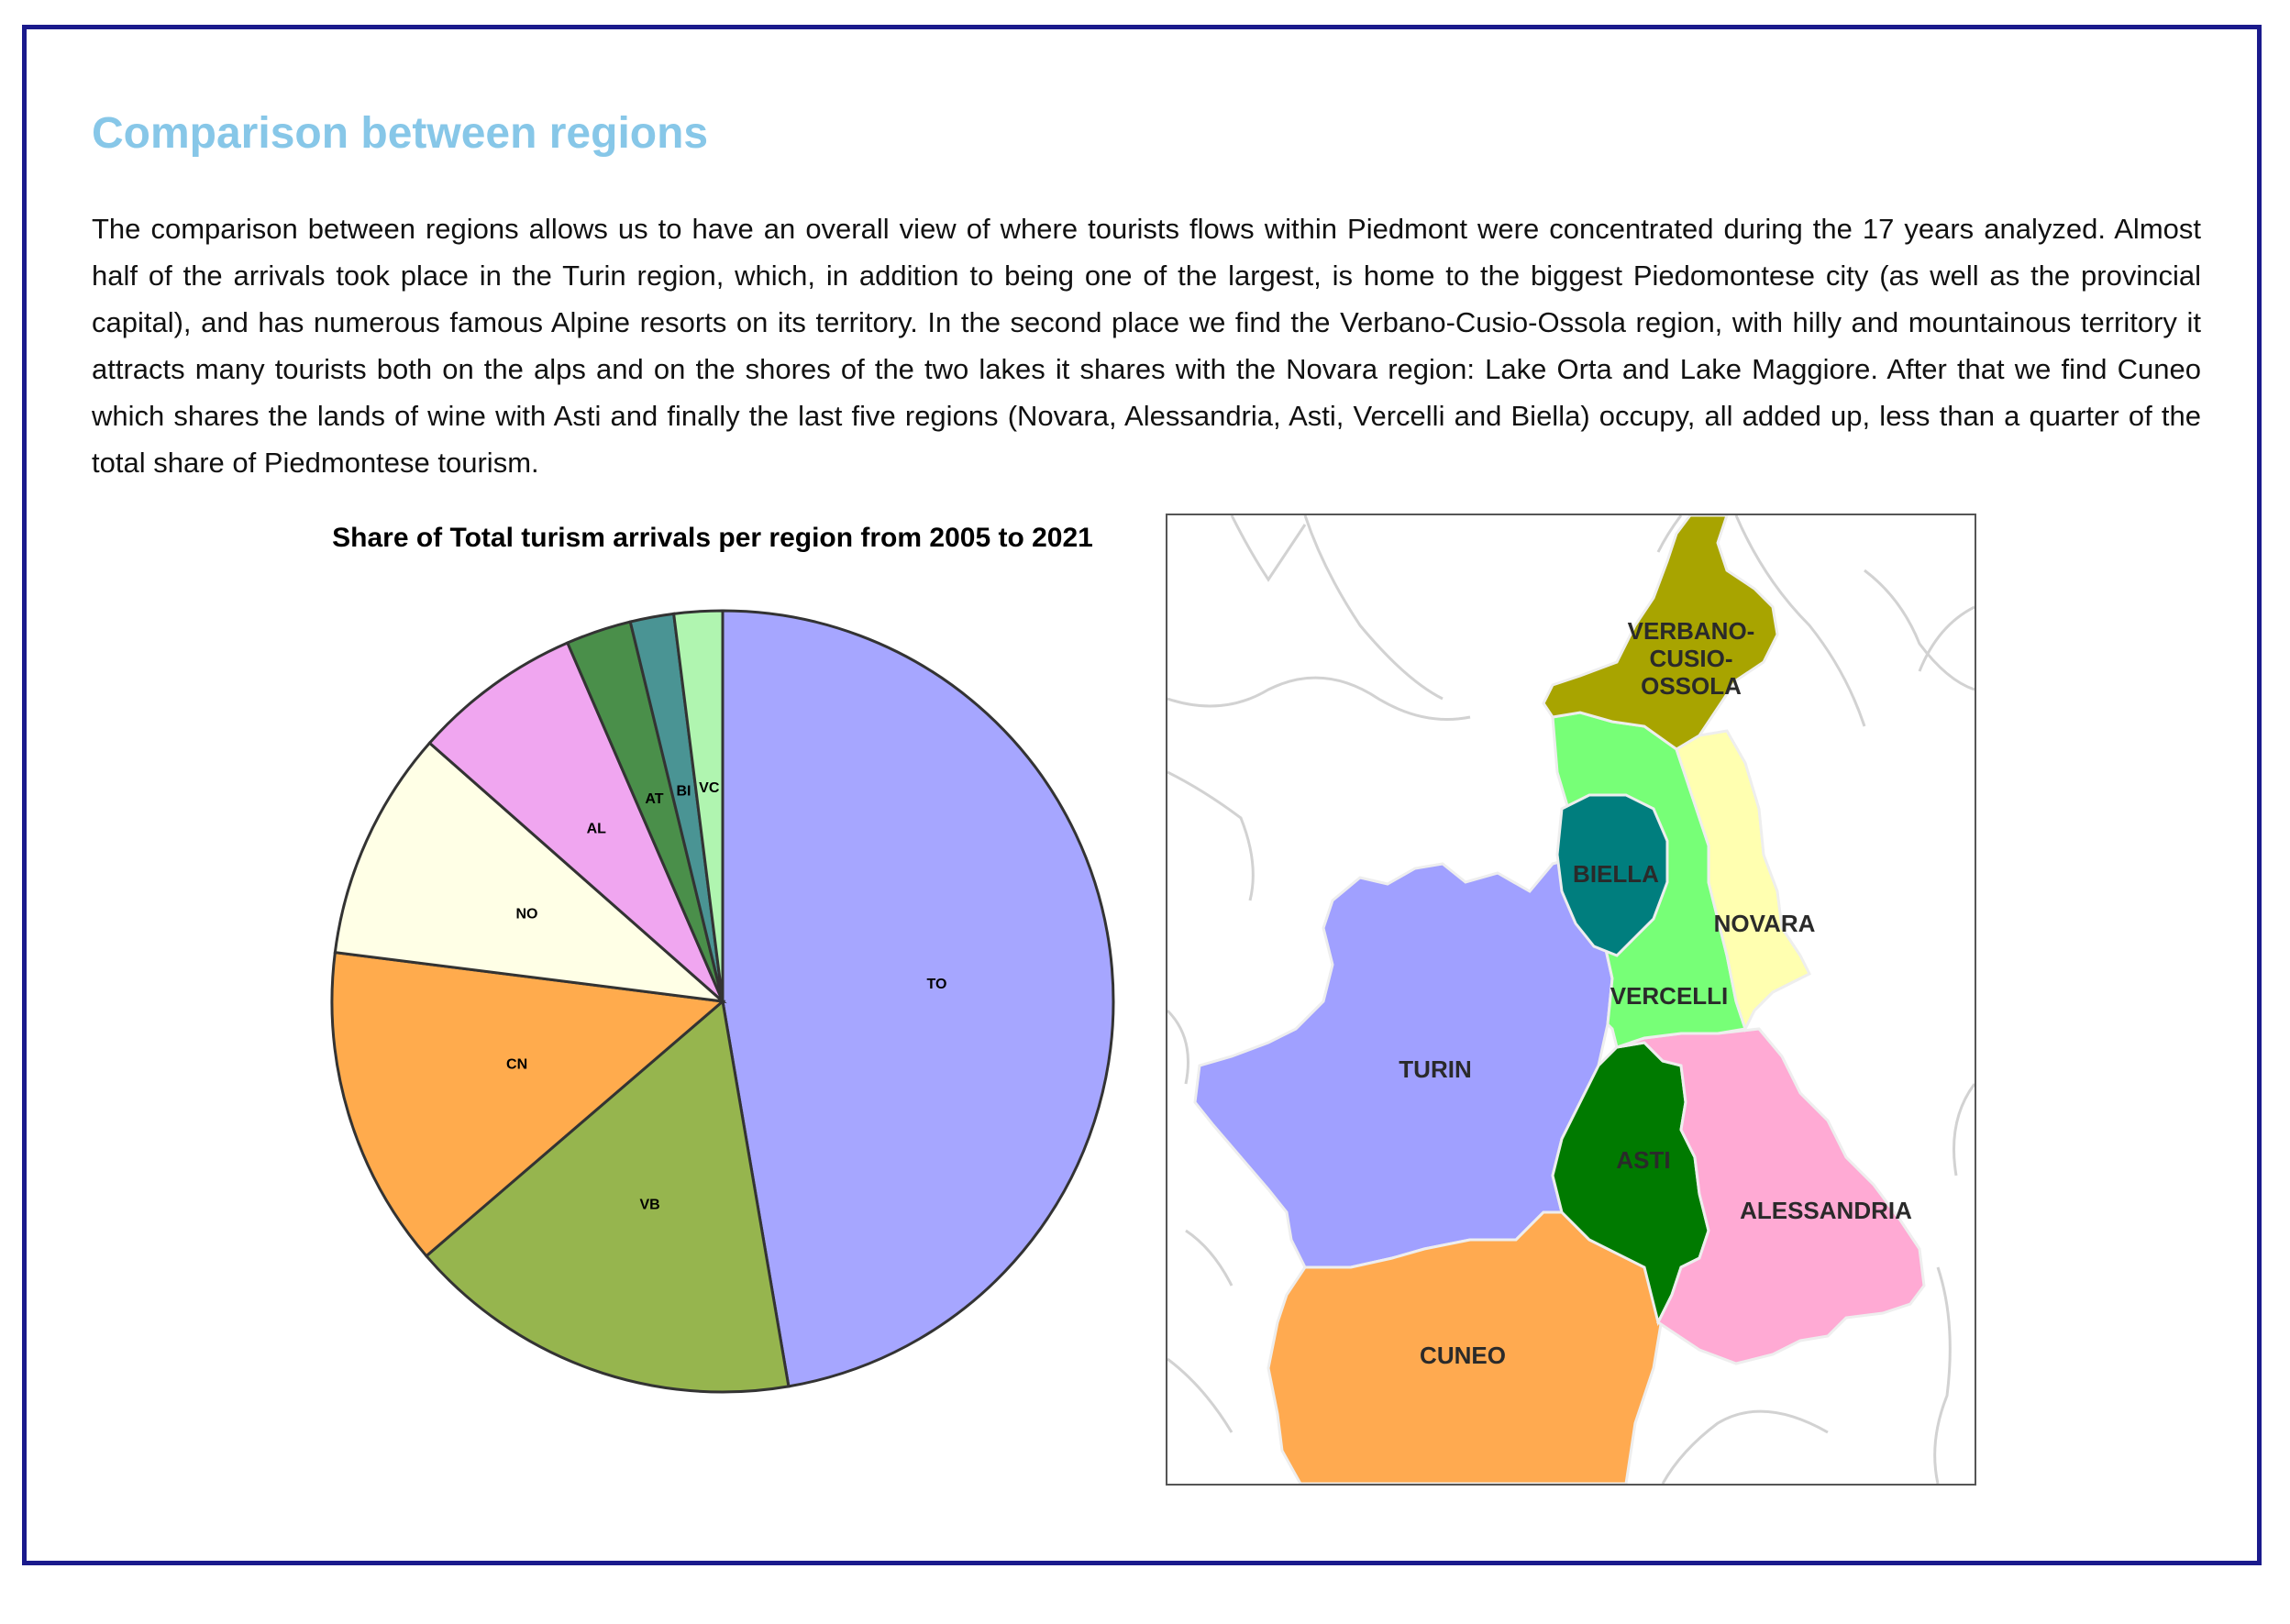  Describe the element at coordinates (1691, 631) in the screenshot. I see `map-label-verbano: VERBANO-` at that location.